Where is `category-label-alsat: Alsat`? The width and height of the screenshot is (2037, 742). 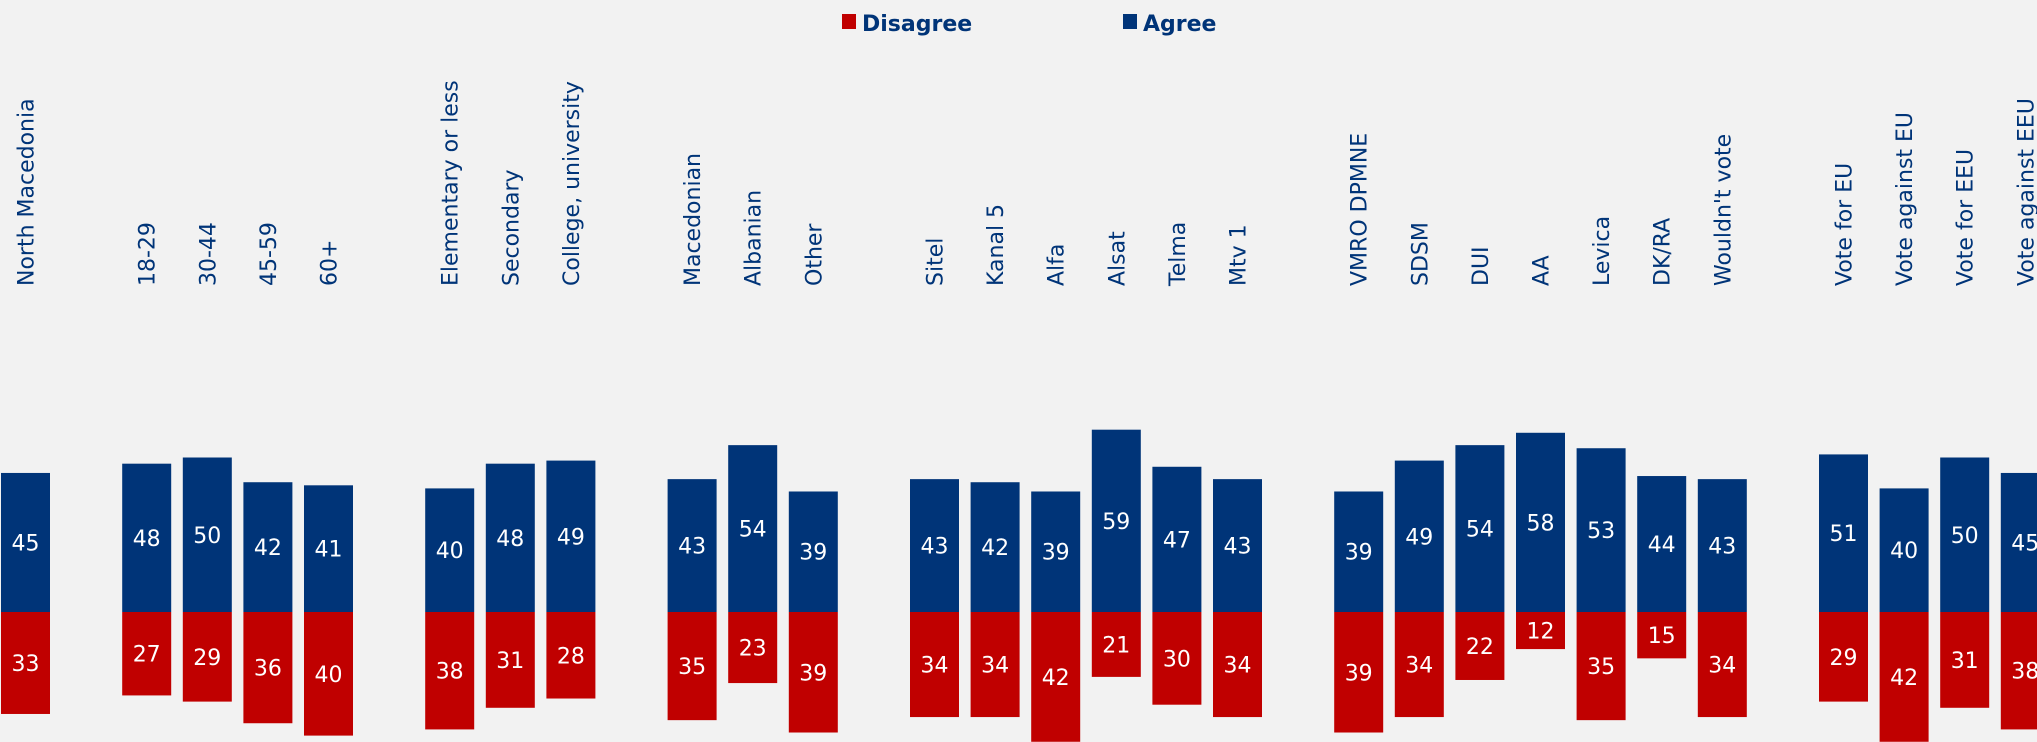 category-label-alsat: Alsat is located at coordinates (1117, 258).